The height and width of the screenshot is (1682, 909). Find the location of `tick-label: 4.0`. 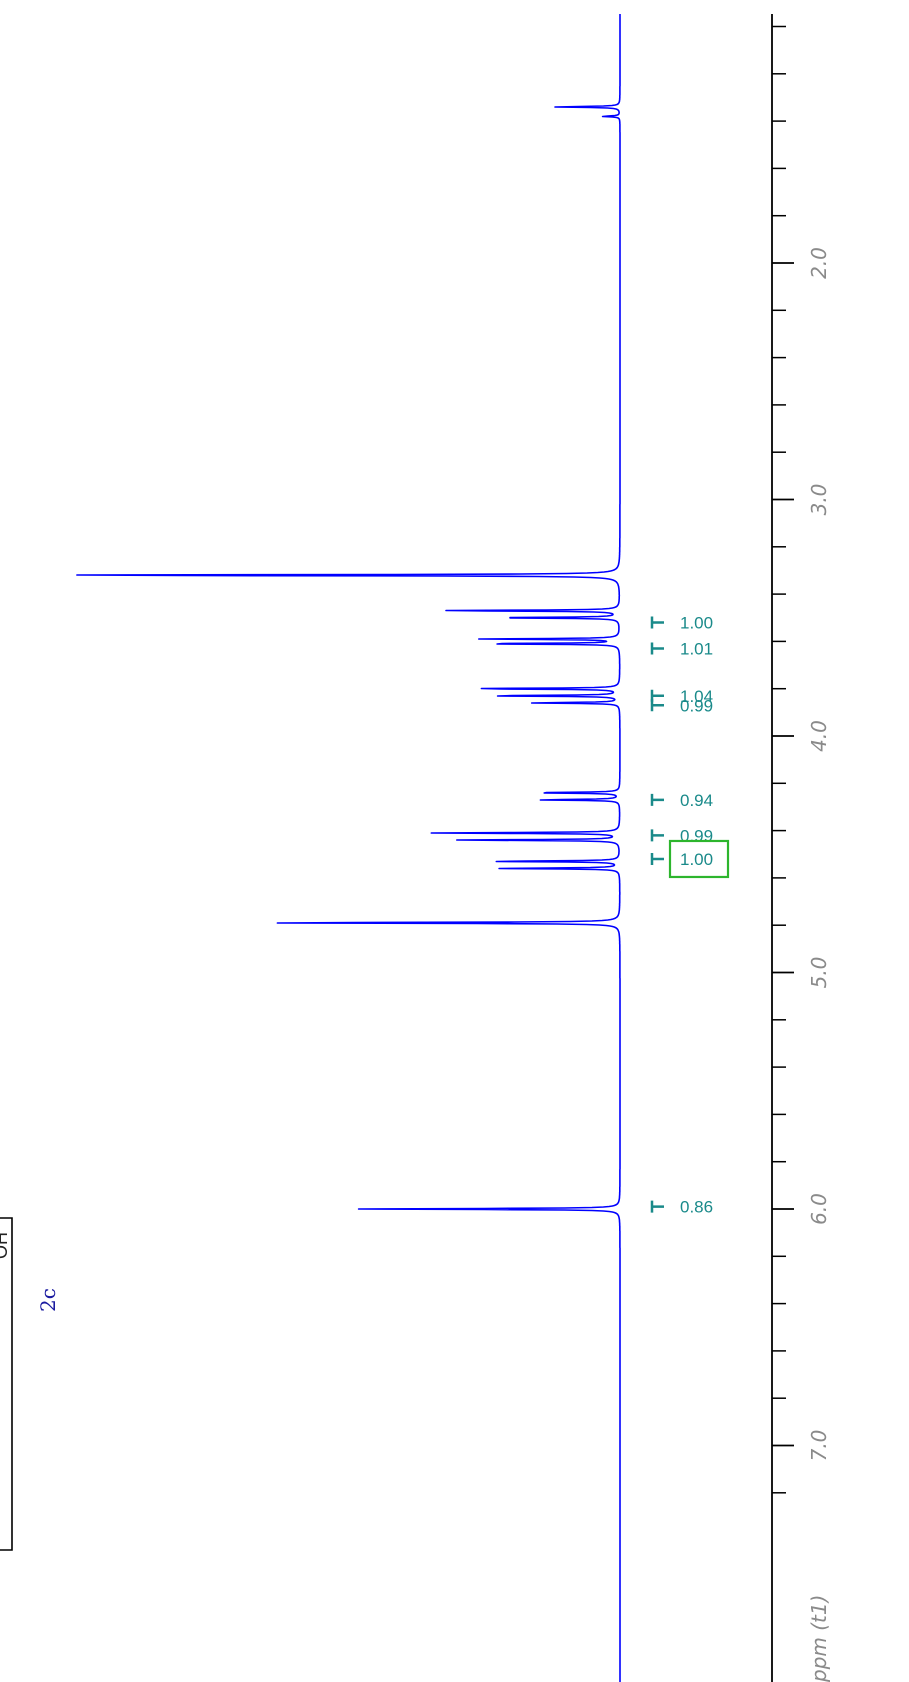

tick-label: 4.0 is located at coordinates (819, 736).